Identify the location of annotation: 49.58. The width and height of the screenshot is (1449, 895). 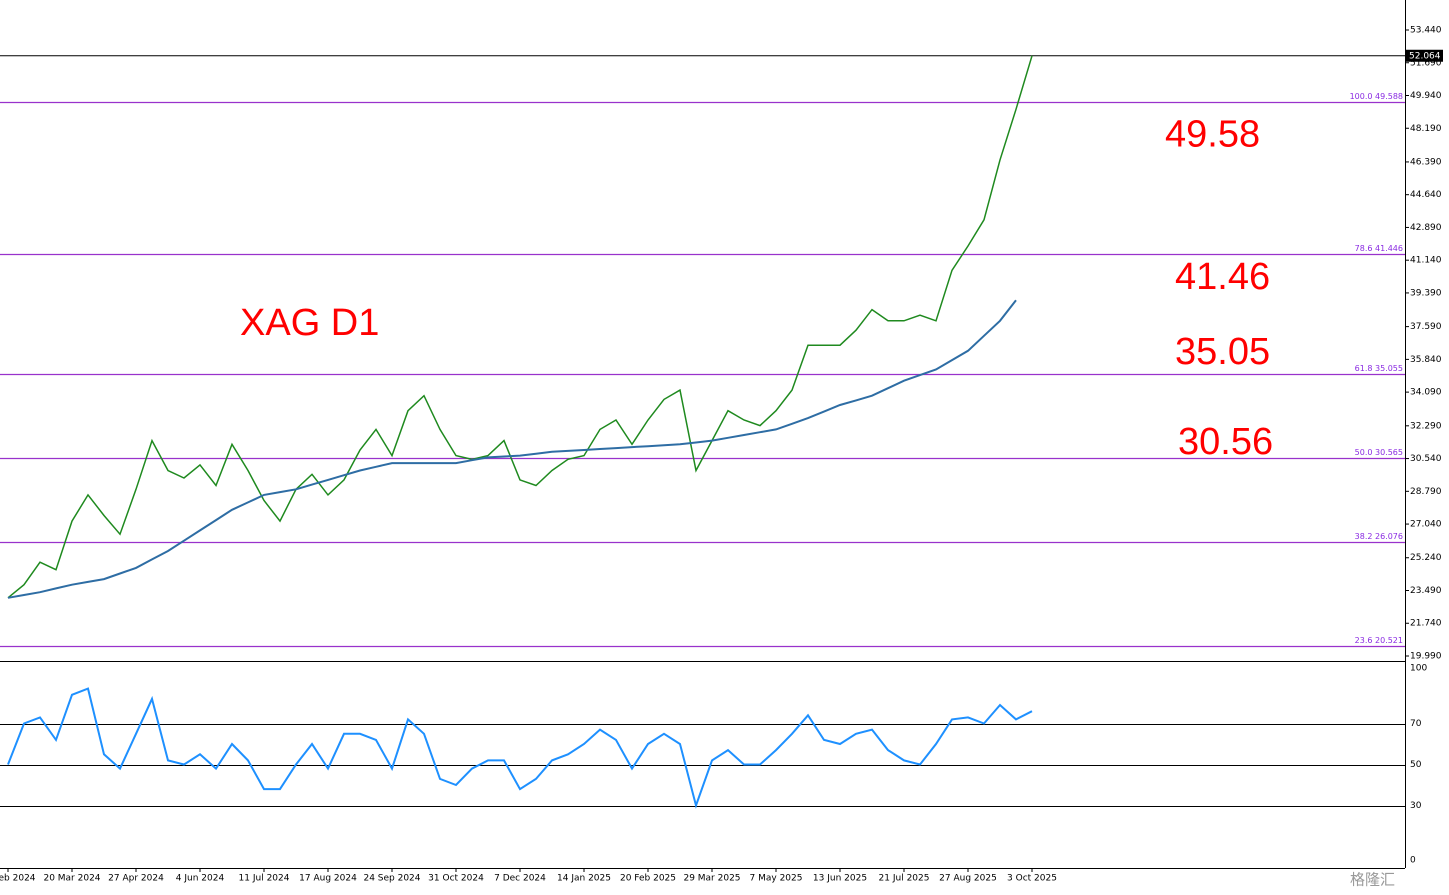
(1212, 134).